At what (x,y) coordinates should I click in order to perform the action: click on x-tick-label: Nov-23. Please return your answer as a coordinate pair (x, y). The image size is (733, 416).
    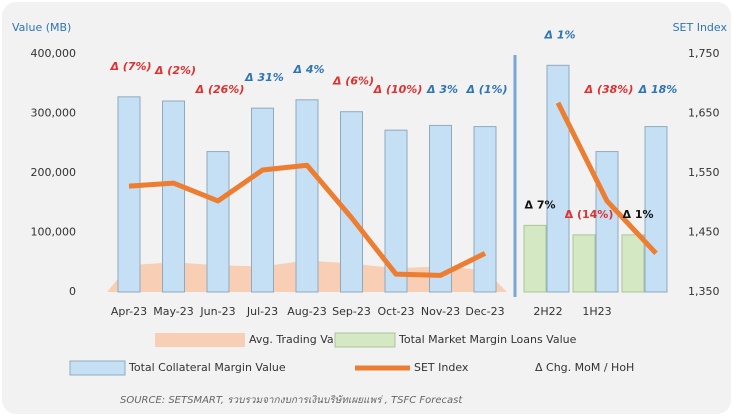
    Looking at the image, I should click on (440, 311).